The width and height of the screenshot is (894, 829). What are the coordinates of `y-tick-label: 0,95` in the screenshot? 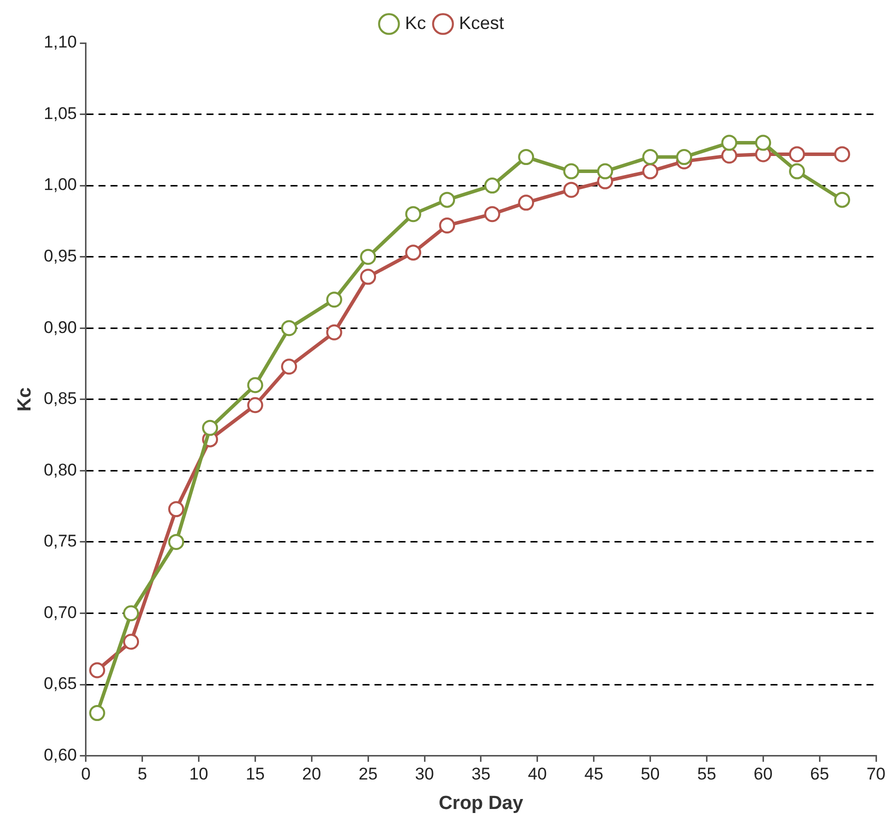 It's located at (60, 256).